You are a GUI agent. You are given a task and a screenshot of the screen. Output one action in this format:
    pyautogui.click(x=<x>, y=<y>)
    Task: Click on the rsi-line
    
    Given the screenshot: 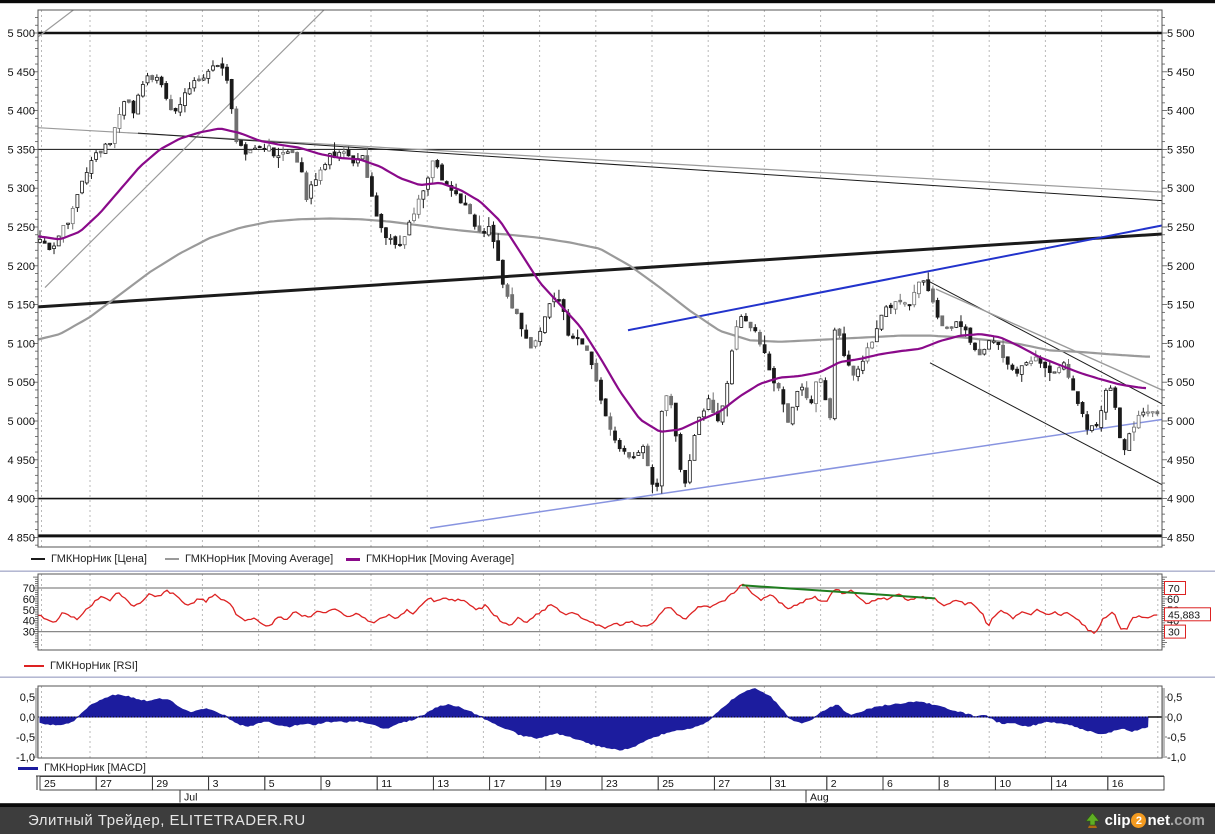 What is the action you would take?
    pyautogui.click(x=598, y=609)
    